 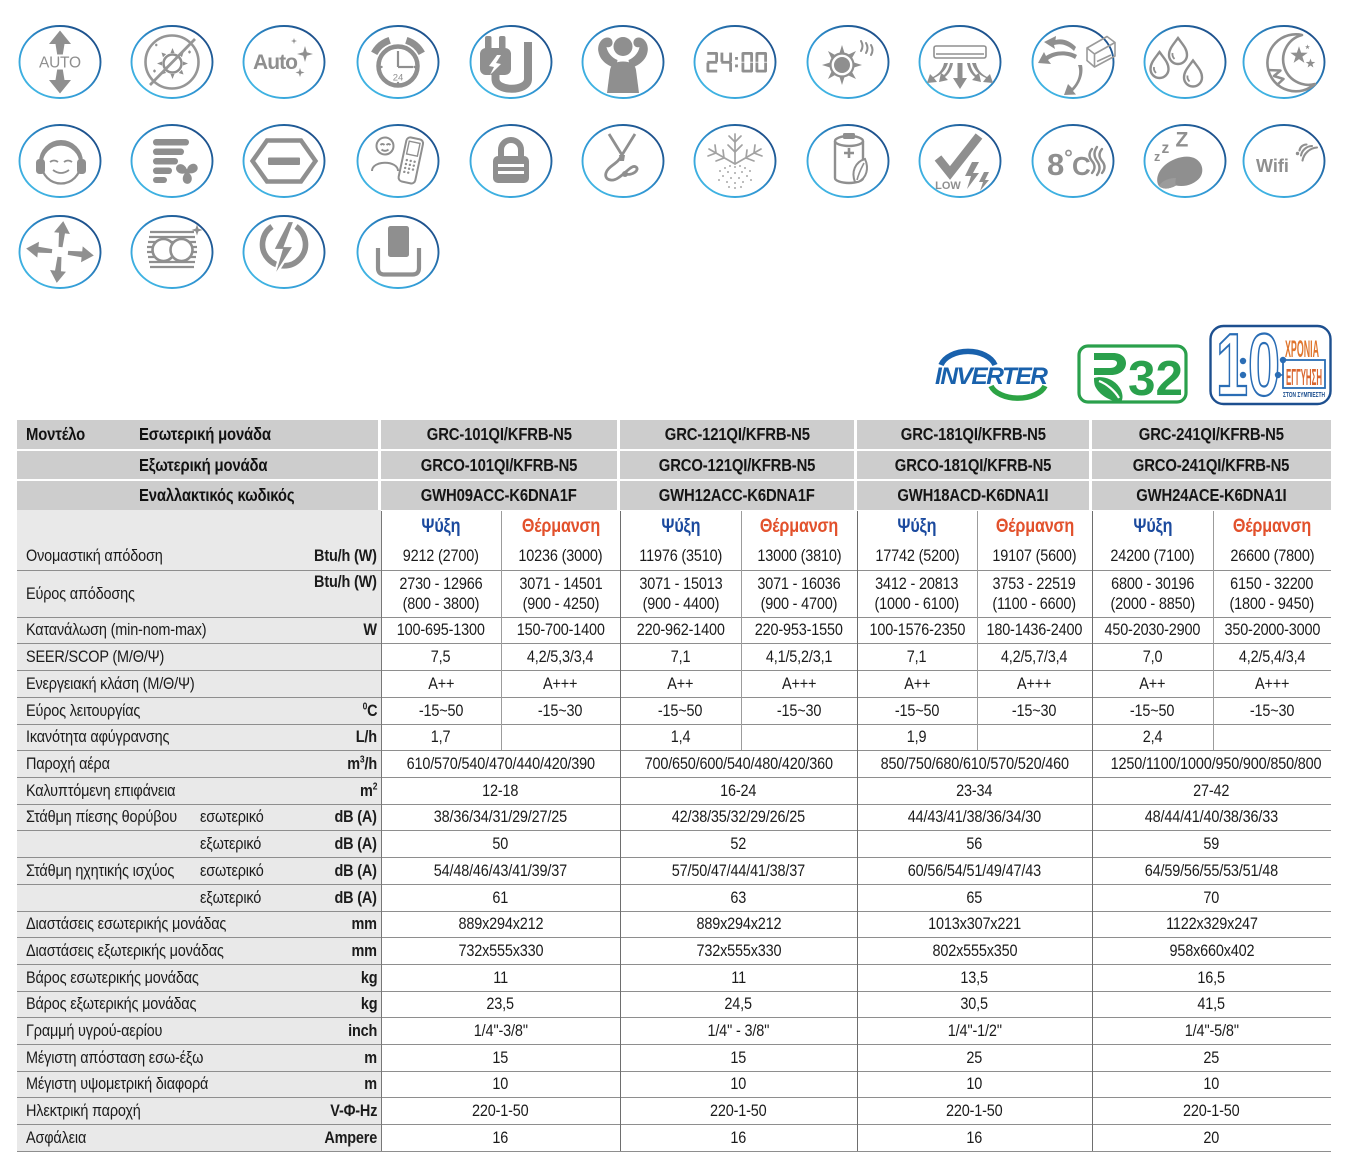 What do you see at coordinates (991, 376) in the screenshot?
I see `svg-text: INVERTER` at bounding box center [991, 376].